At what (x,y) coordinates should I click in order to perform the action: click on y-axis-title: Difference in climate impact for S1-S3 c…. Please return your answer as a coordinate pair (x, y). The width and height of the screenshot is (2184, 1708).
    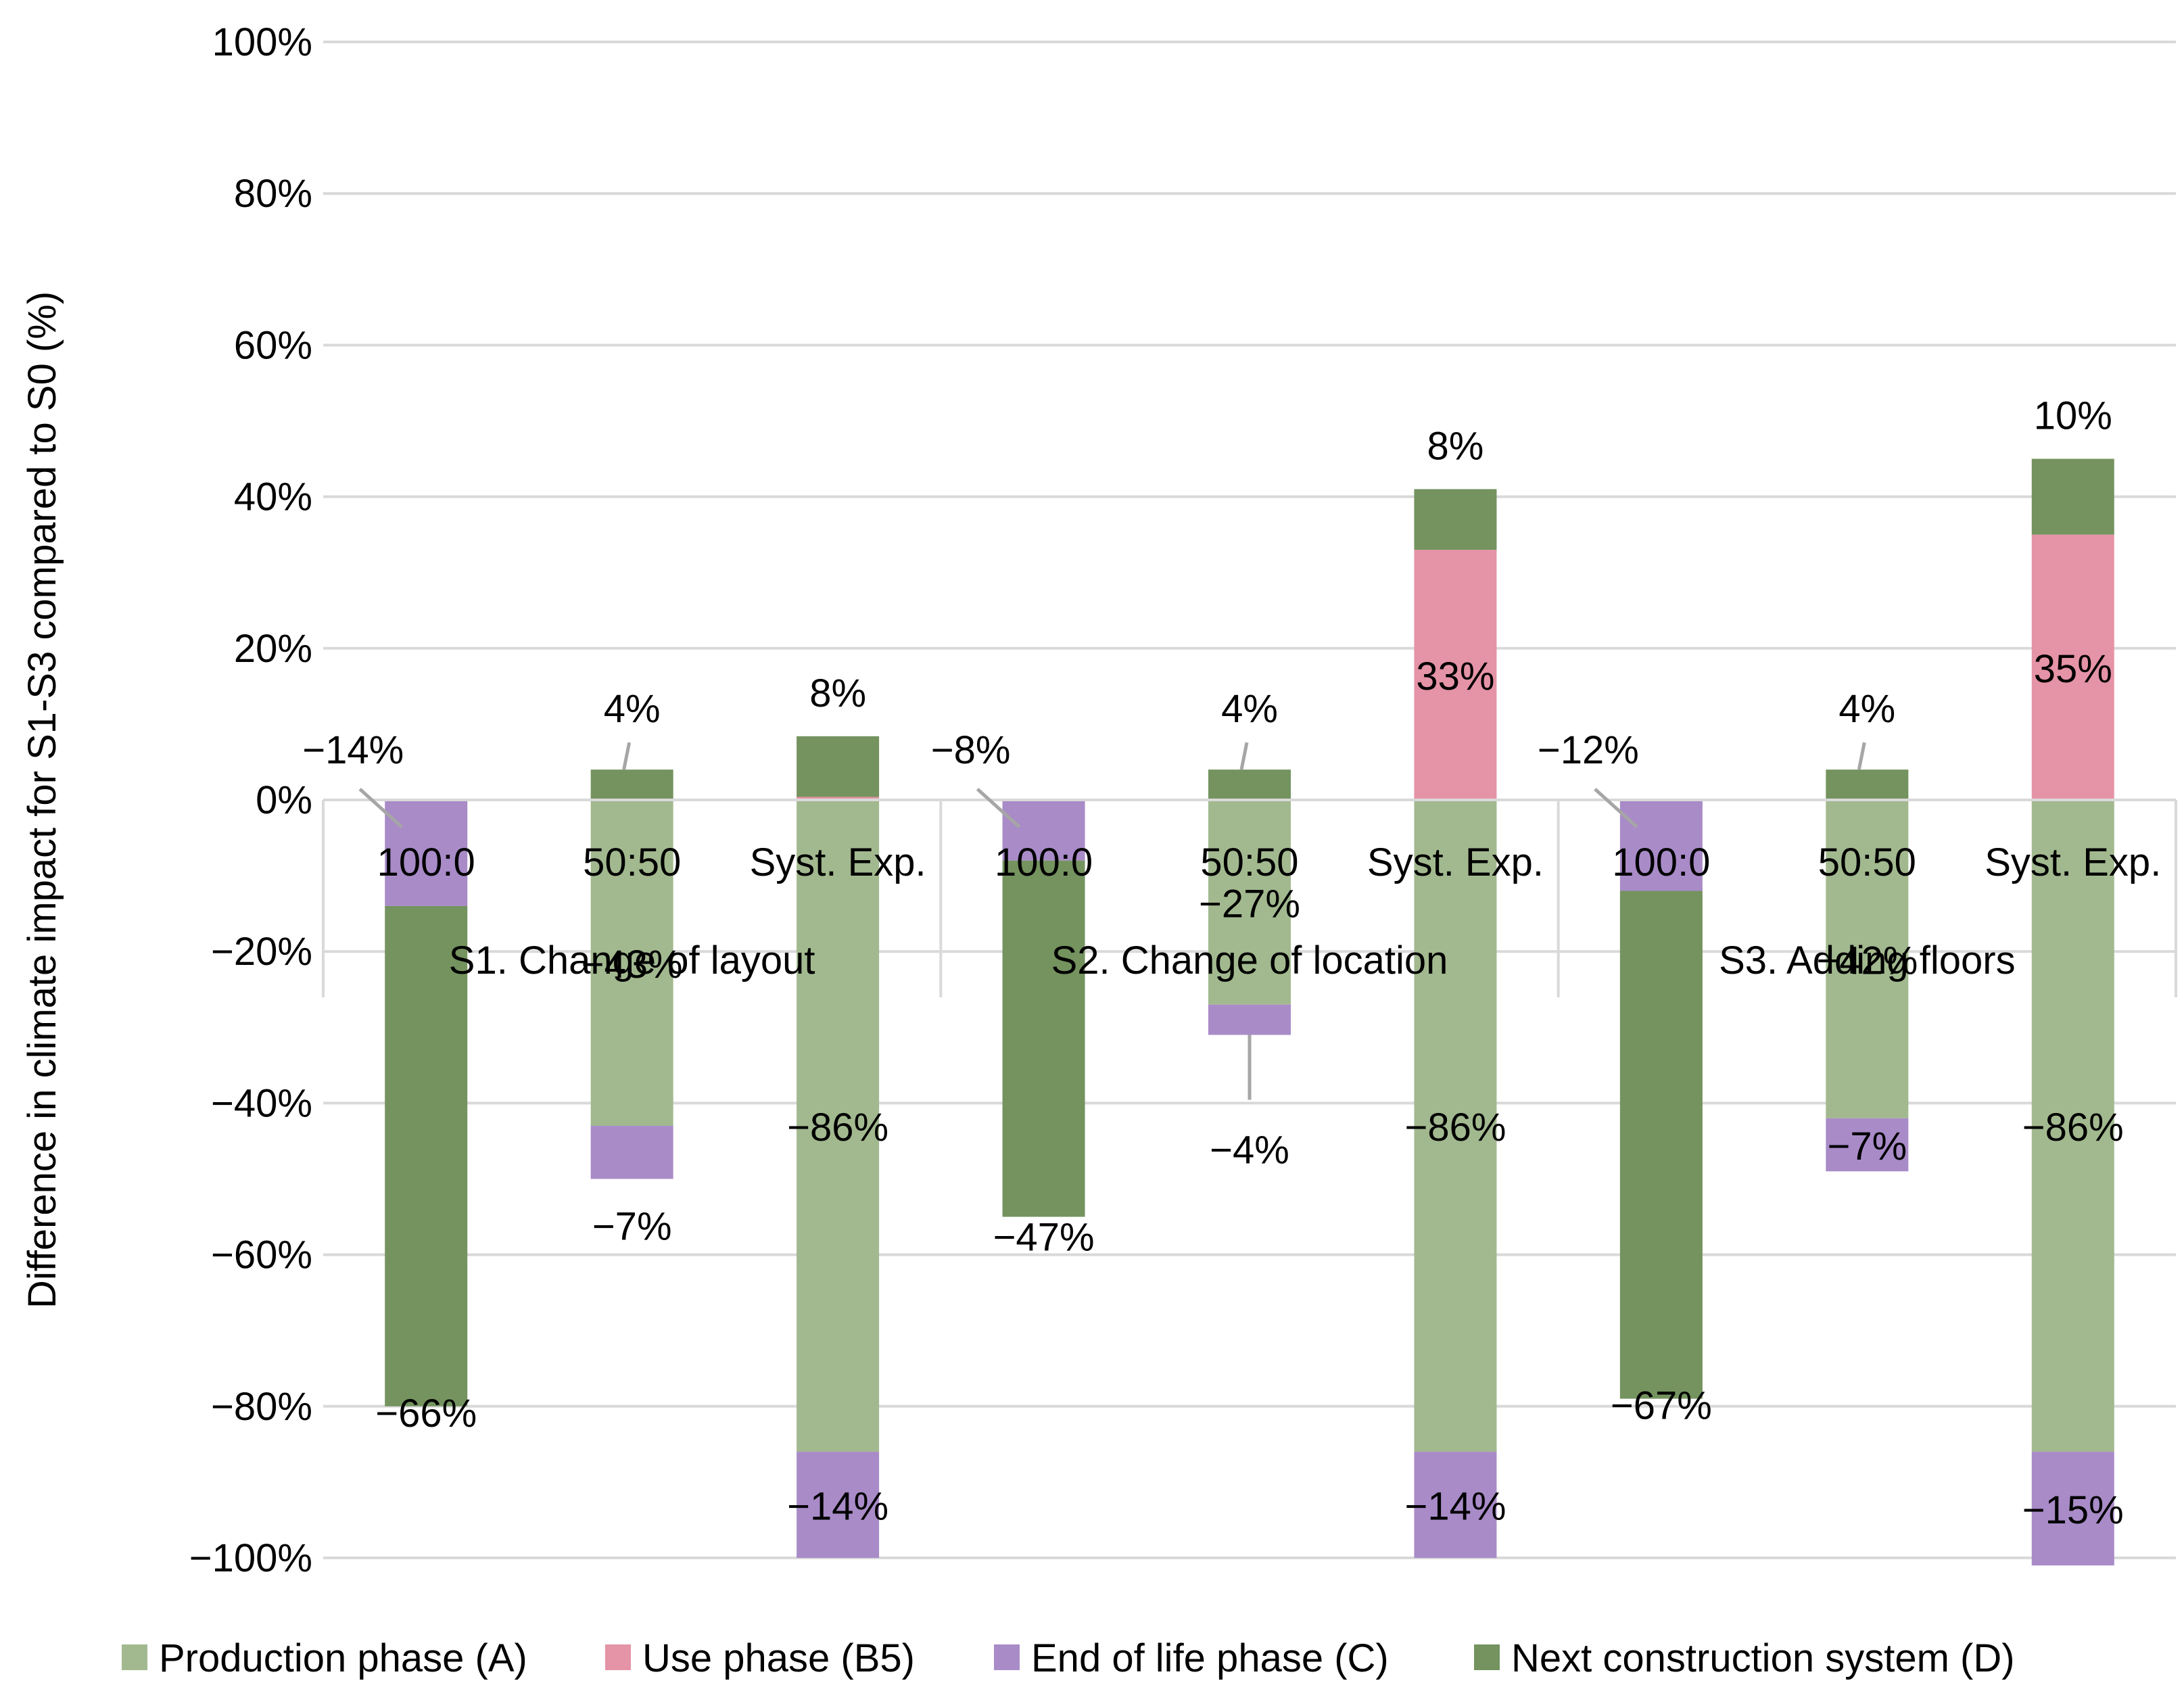
    Looking at the image, I should click on (42, 799).